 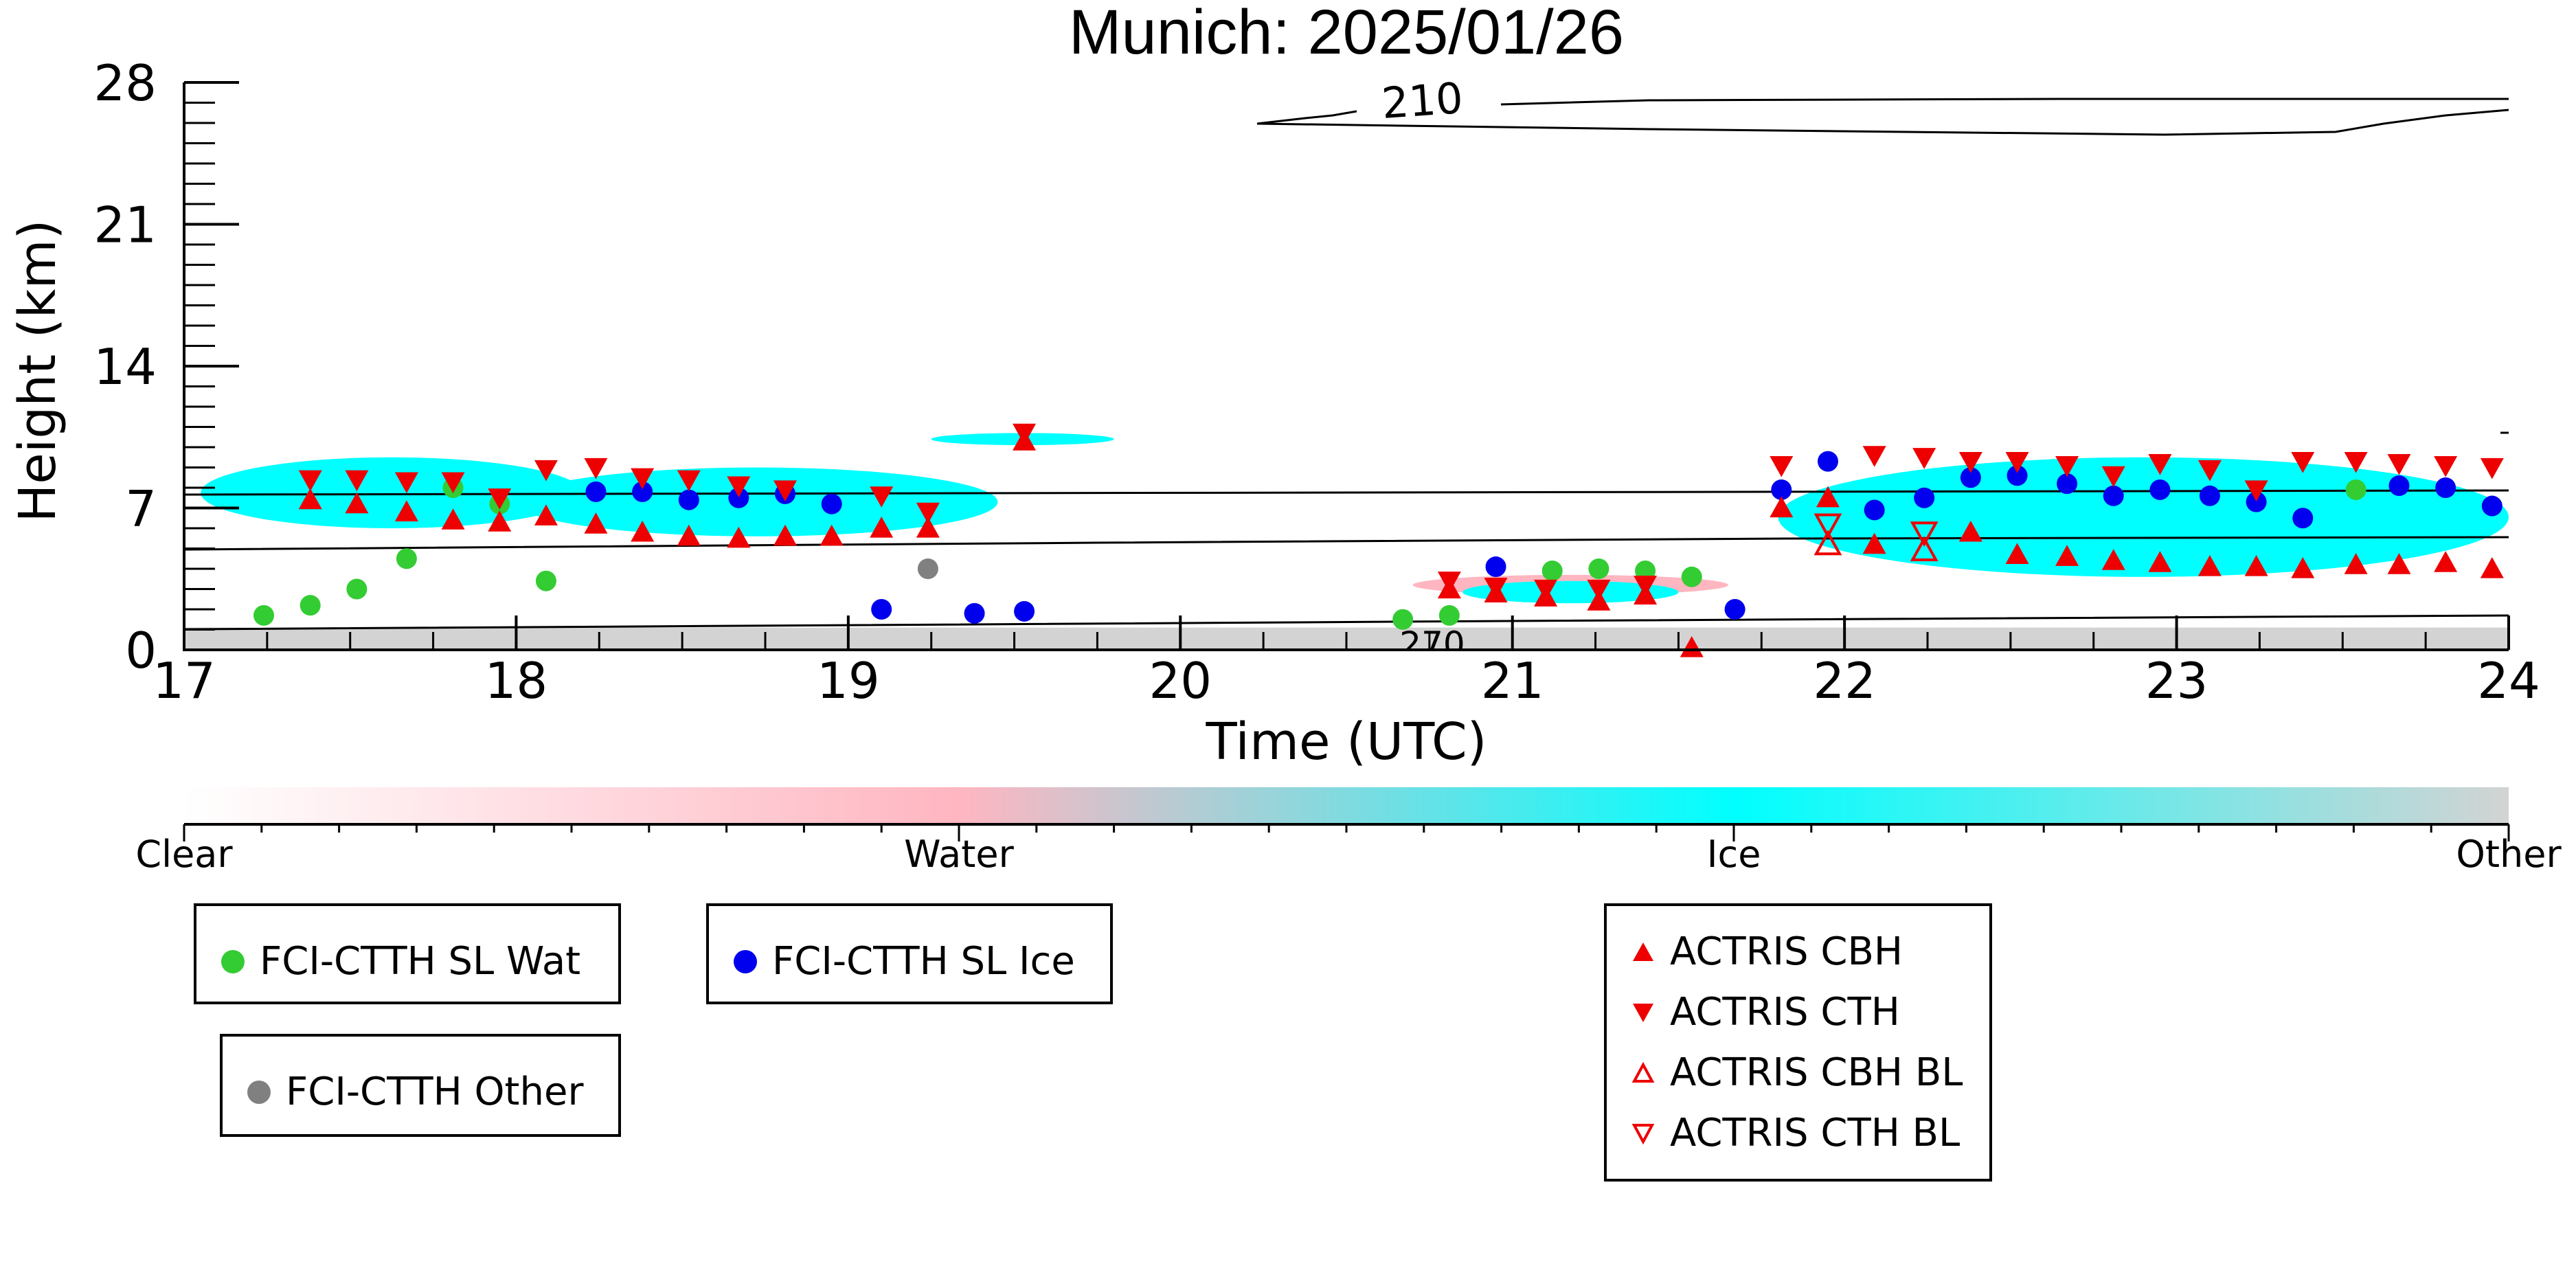 What do you see at coordinates (1346, 741) in the screenshot?
I see `x-axis-label: Time (UTC)` at bounding box center [1346, 741].